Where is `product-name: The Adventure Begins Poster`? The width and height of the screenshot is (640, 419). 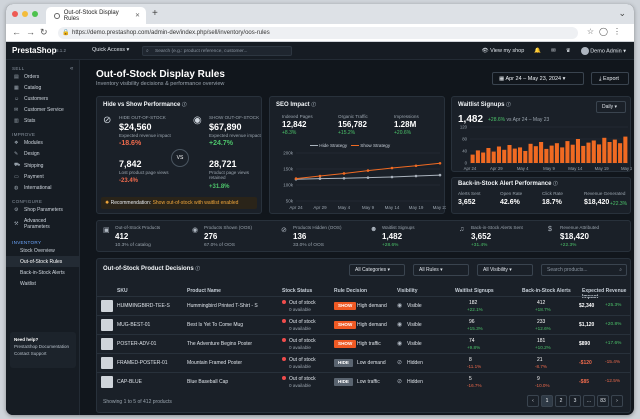 product-name: The Adventure Begins Poster is located at coordinates (220, 344).